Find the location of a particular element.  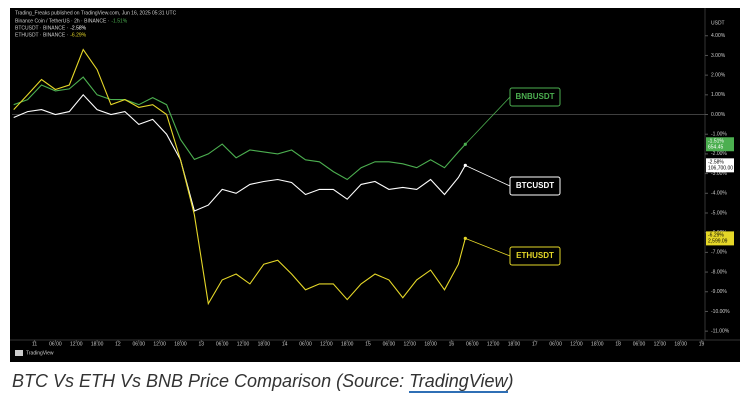

y-tick-label: -5.00% is located at coordinates (719, 213).